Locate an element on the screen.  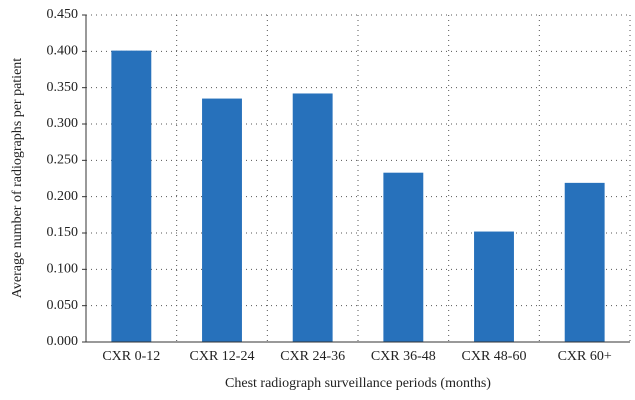
x-tick-label: CXR 60+ is located at coordinates (585, 356).